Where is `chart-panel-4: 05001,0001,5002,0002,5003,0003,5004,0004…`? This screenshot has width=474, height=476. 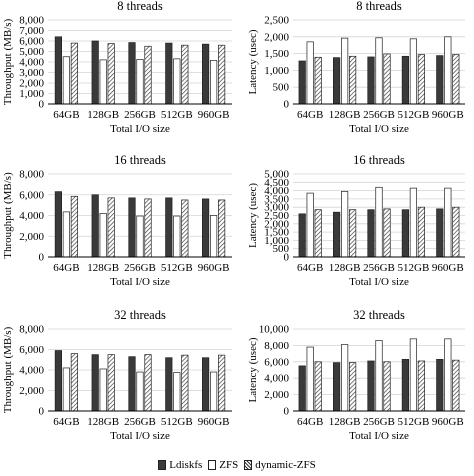 chart-panel-4: 05001,0001,5002,0002,5003,0003,5004,0004… is located at coordinates (356, 220).